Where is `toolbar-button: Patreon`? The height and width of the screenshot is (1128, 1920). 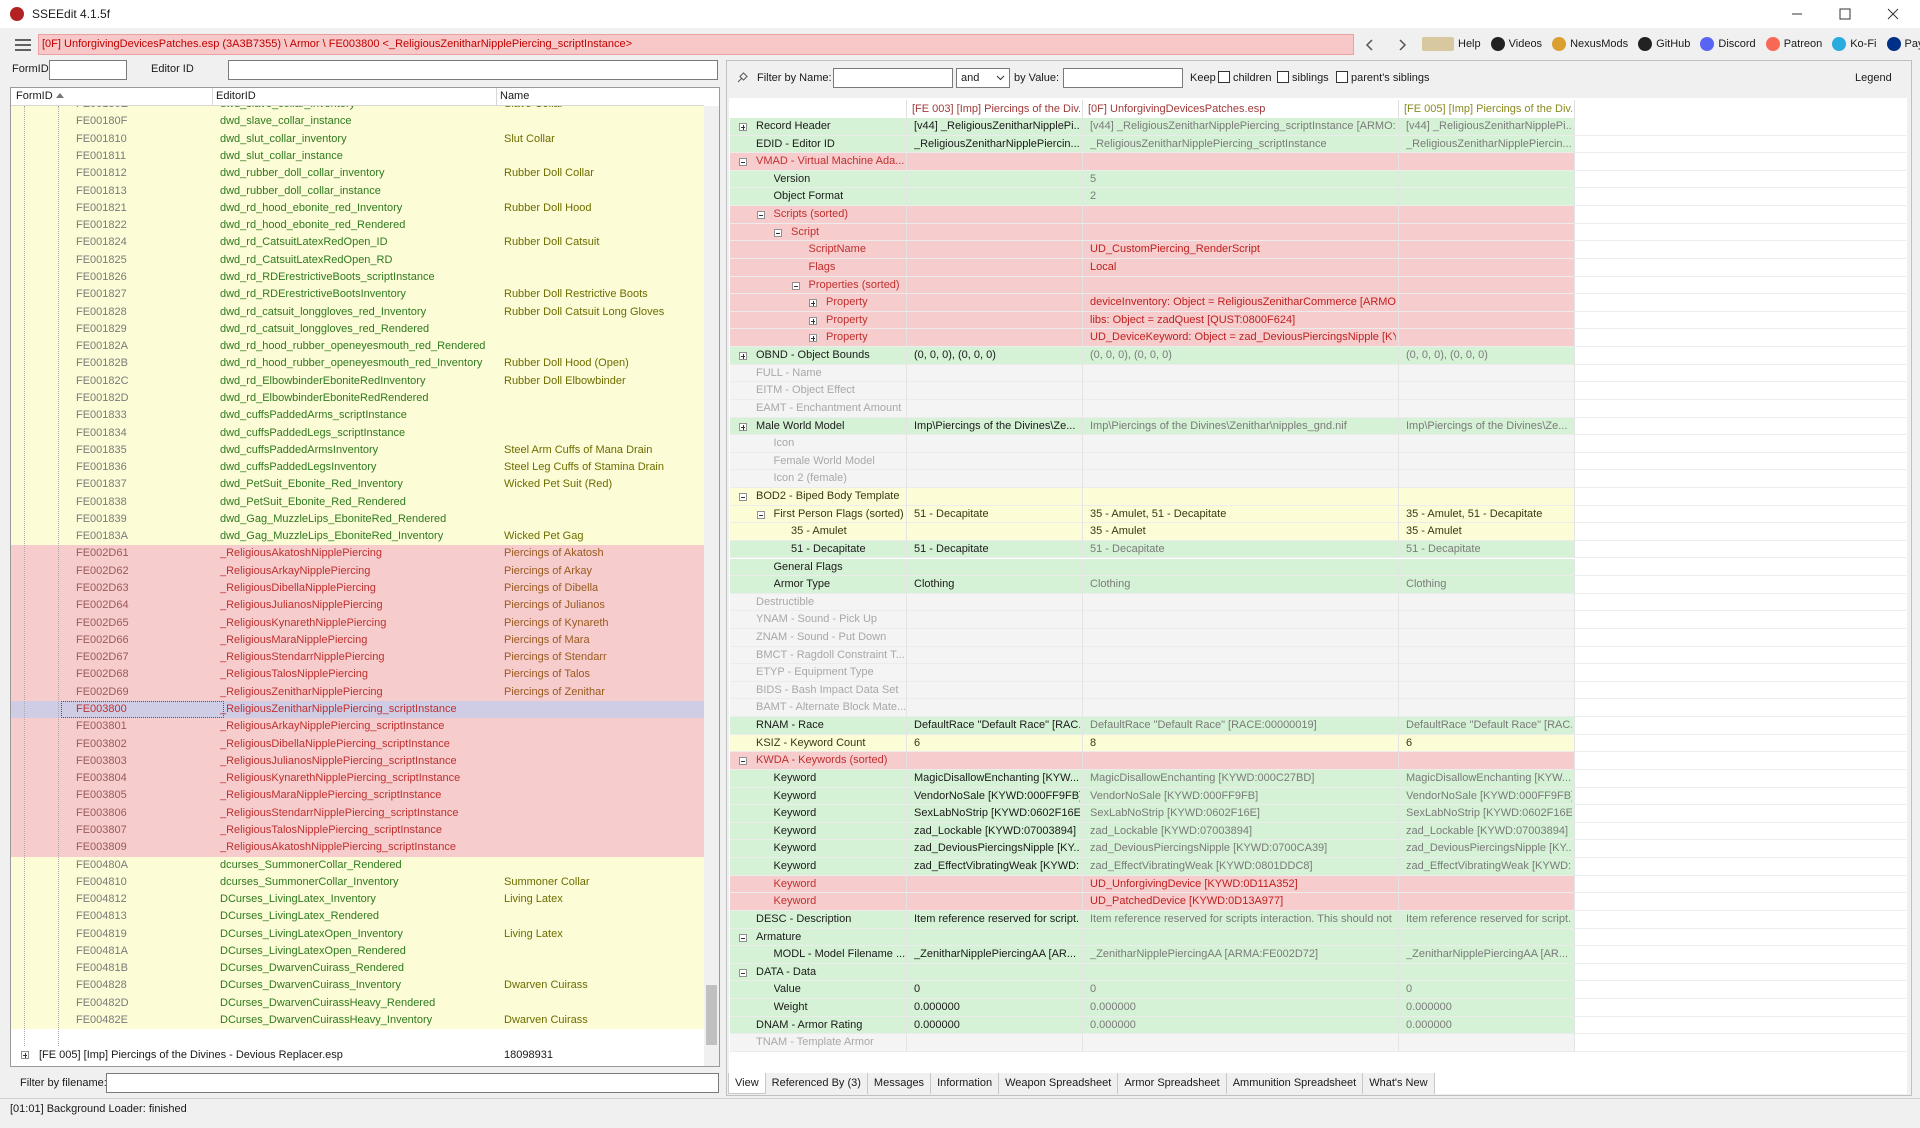 toolbar-button: Patreon is located at coordinates (1793, 44).